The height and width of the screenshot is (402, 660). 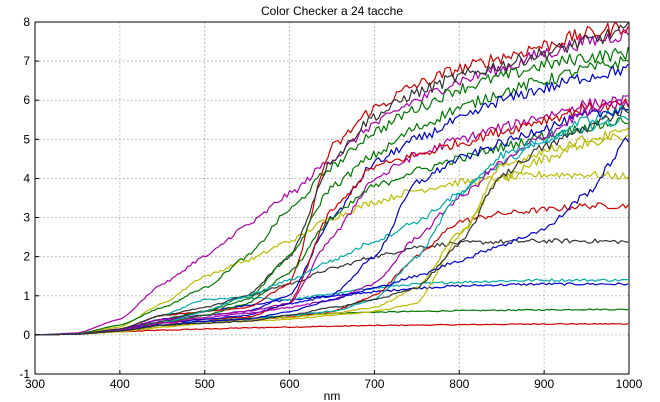 What do you see at coordinates (26, 100) in the screenshot?
I see `y-tick-label: 6` at bounding box center [26, 100].